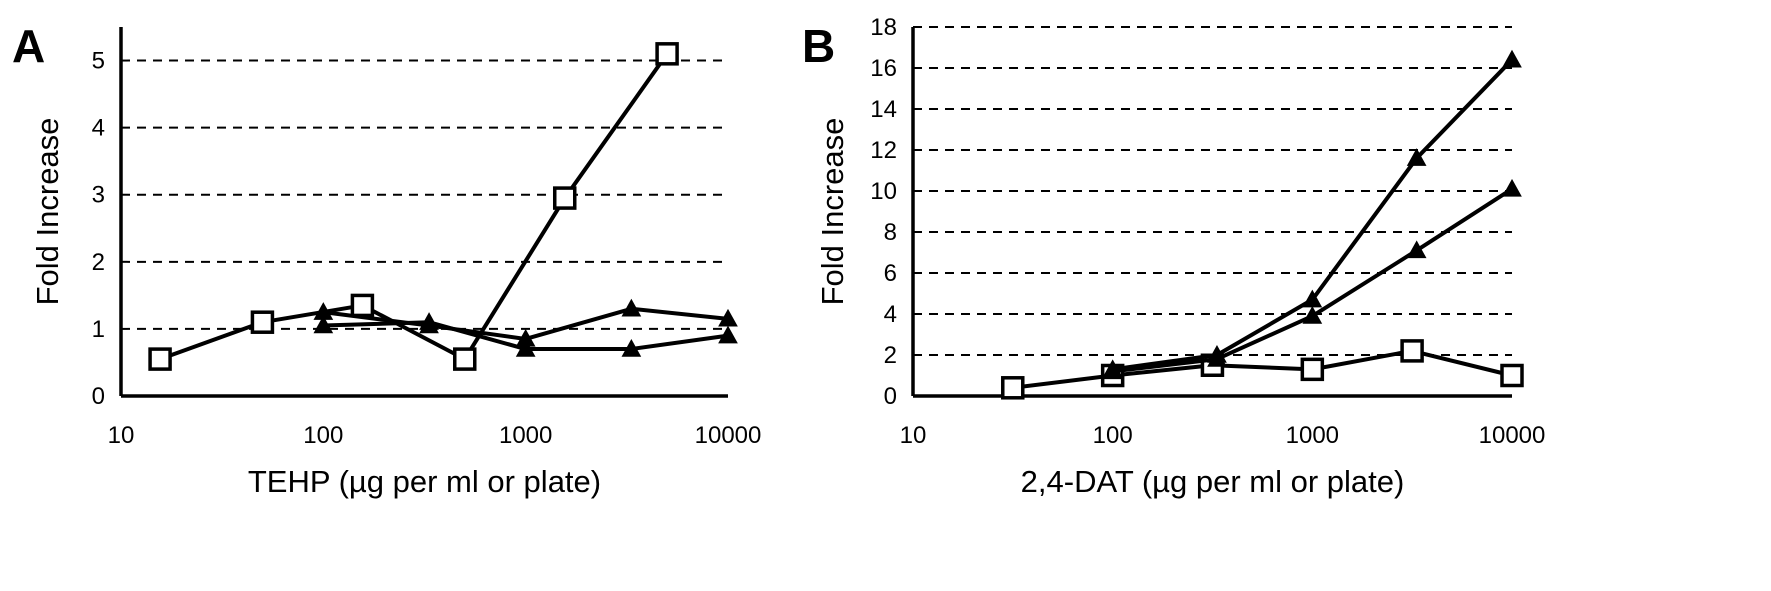 Image resolution: width=1771 pixels, height=591 pixels. I want to click on panel-label: A, so click(28, 46).